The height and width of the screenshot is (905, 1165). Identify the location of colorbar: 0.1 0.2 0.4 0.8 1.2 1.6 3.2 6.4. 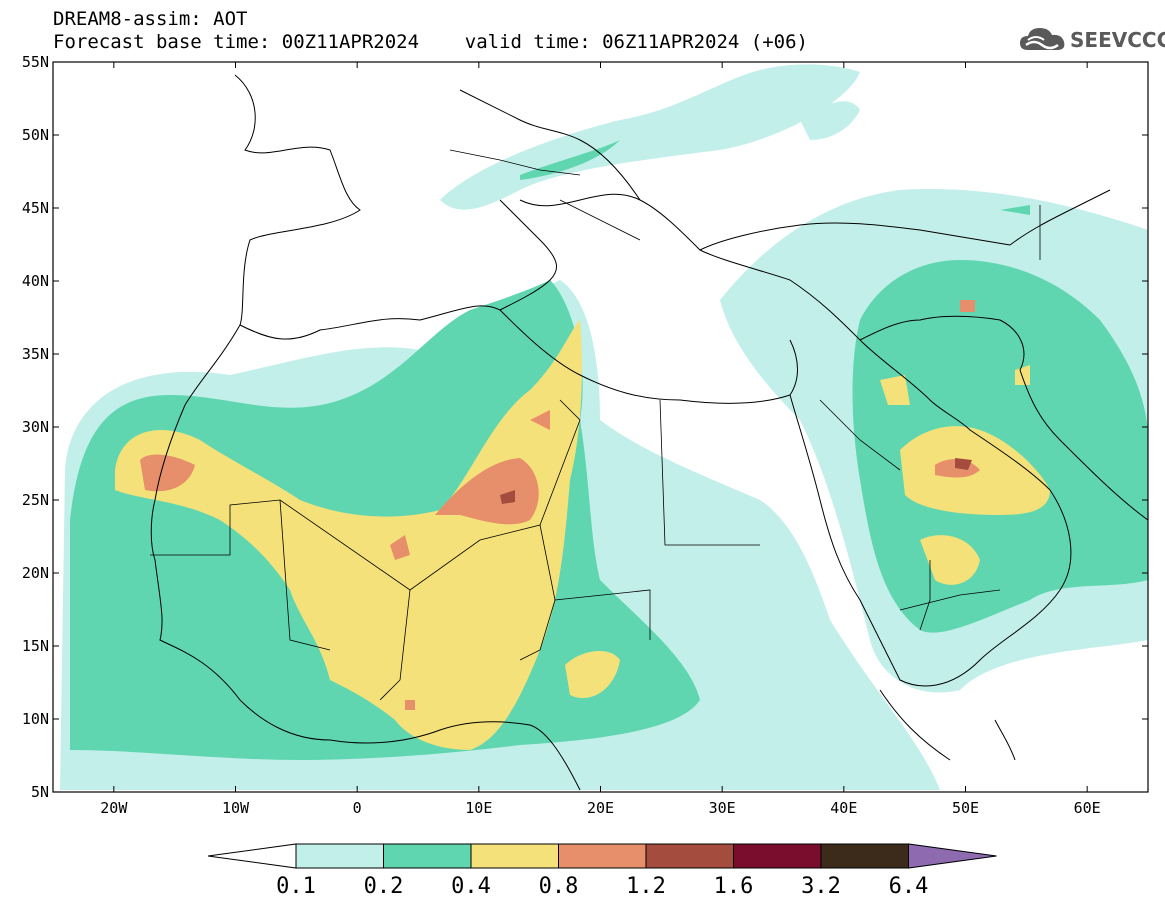
(602, 871).